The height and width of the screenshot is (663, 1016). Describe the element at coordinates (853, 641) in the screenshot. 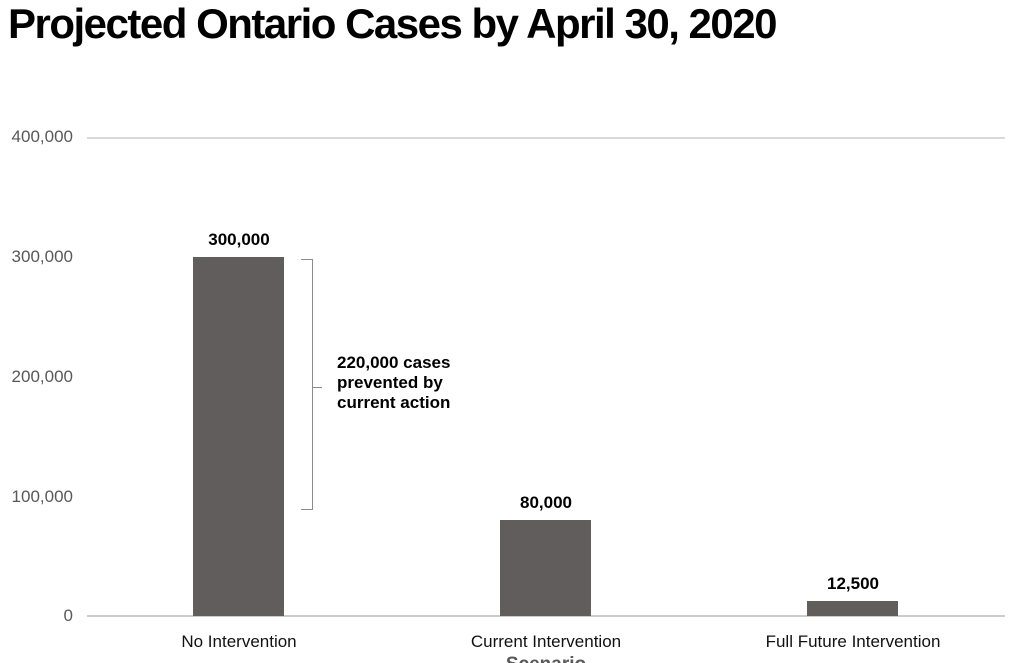

I see `x-category-label: Full Future Intervention` at that location.